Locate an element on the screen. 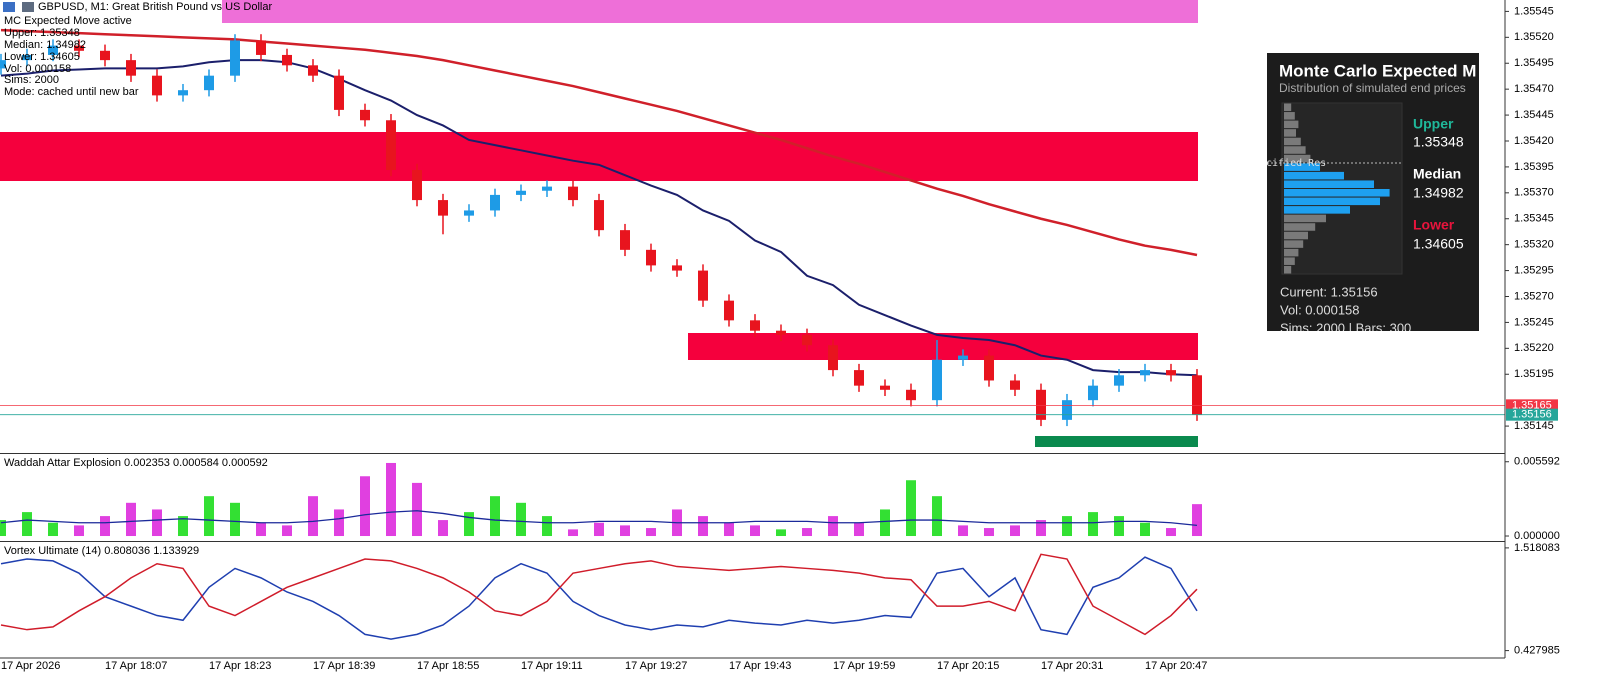 This screenshot has height=691, width=1600. volatility: Vol: 0.000158 is located at coordinates (1320, 309).